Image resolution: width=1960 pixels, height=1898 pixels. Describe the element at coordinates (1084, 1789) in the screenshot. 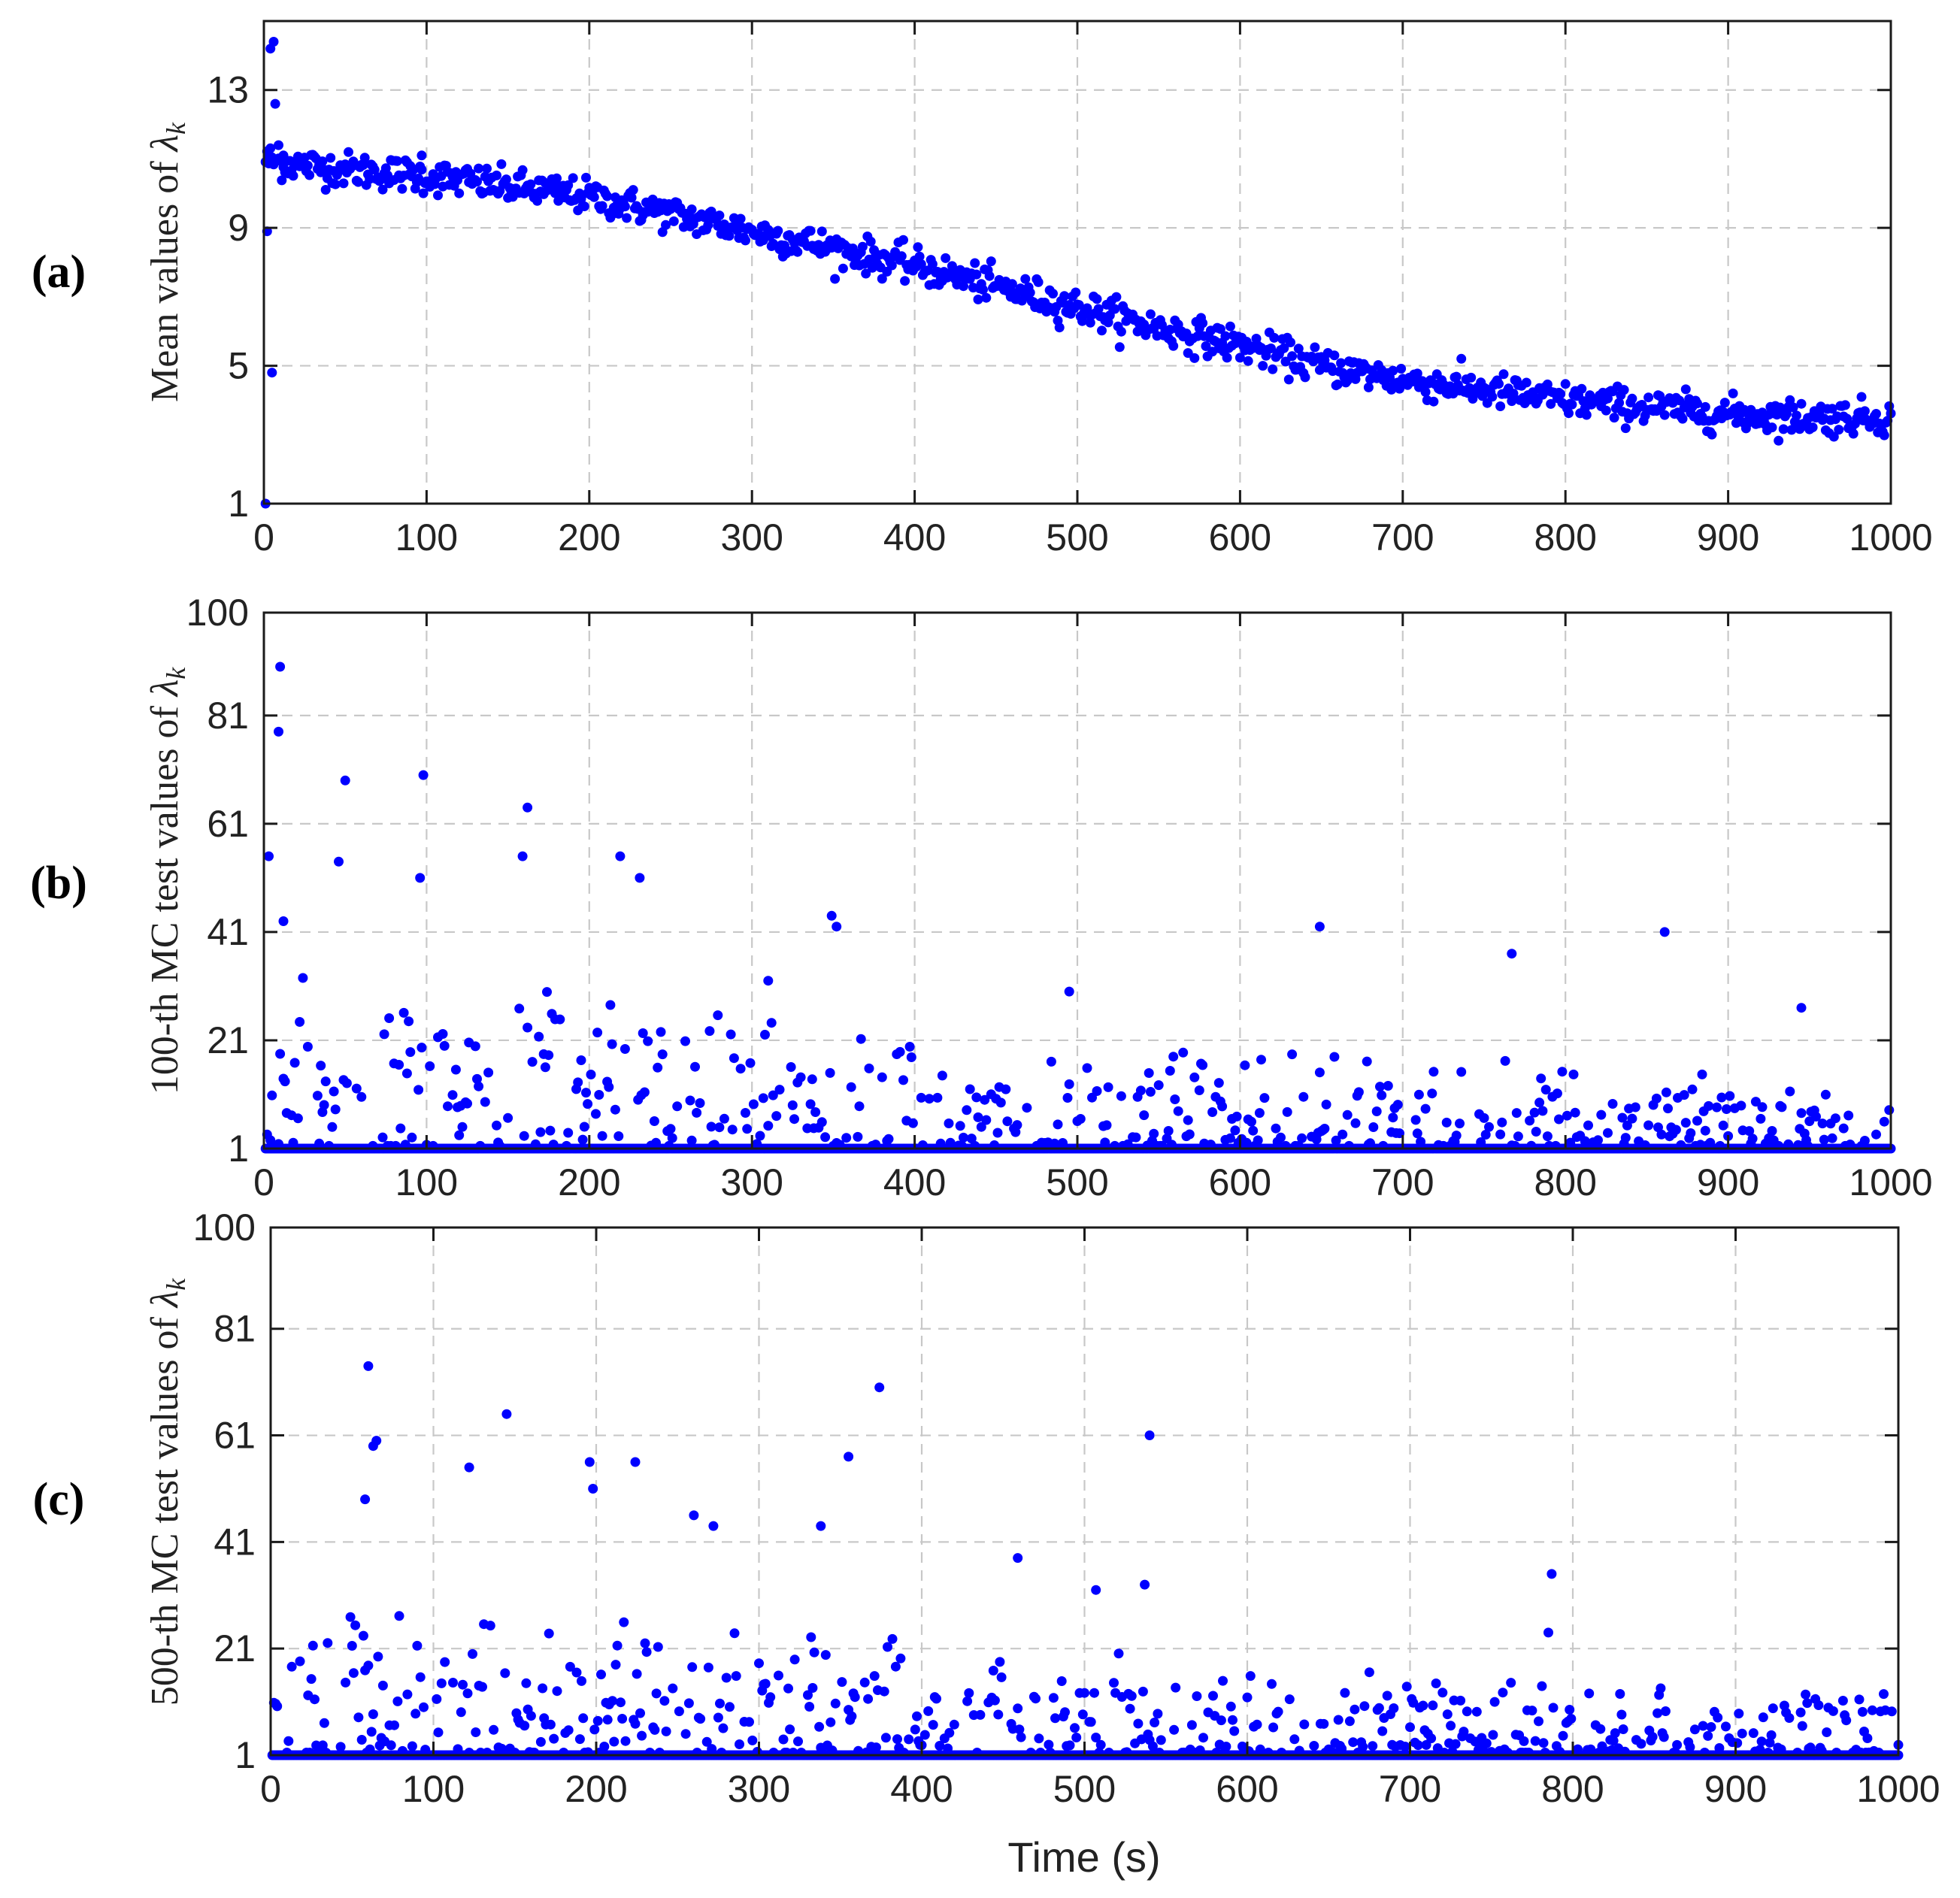

I see `panel-c-xtick-label-500: 500` at that location.